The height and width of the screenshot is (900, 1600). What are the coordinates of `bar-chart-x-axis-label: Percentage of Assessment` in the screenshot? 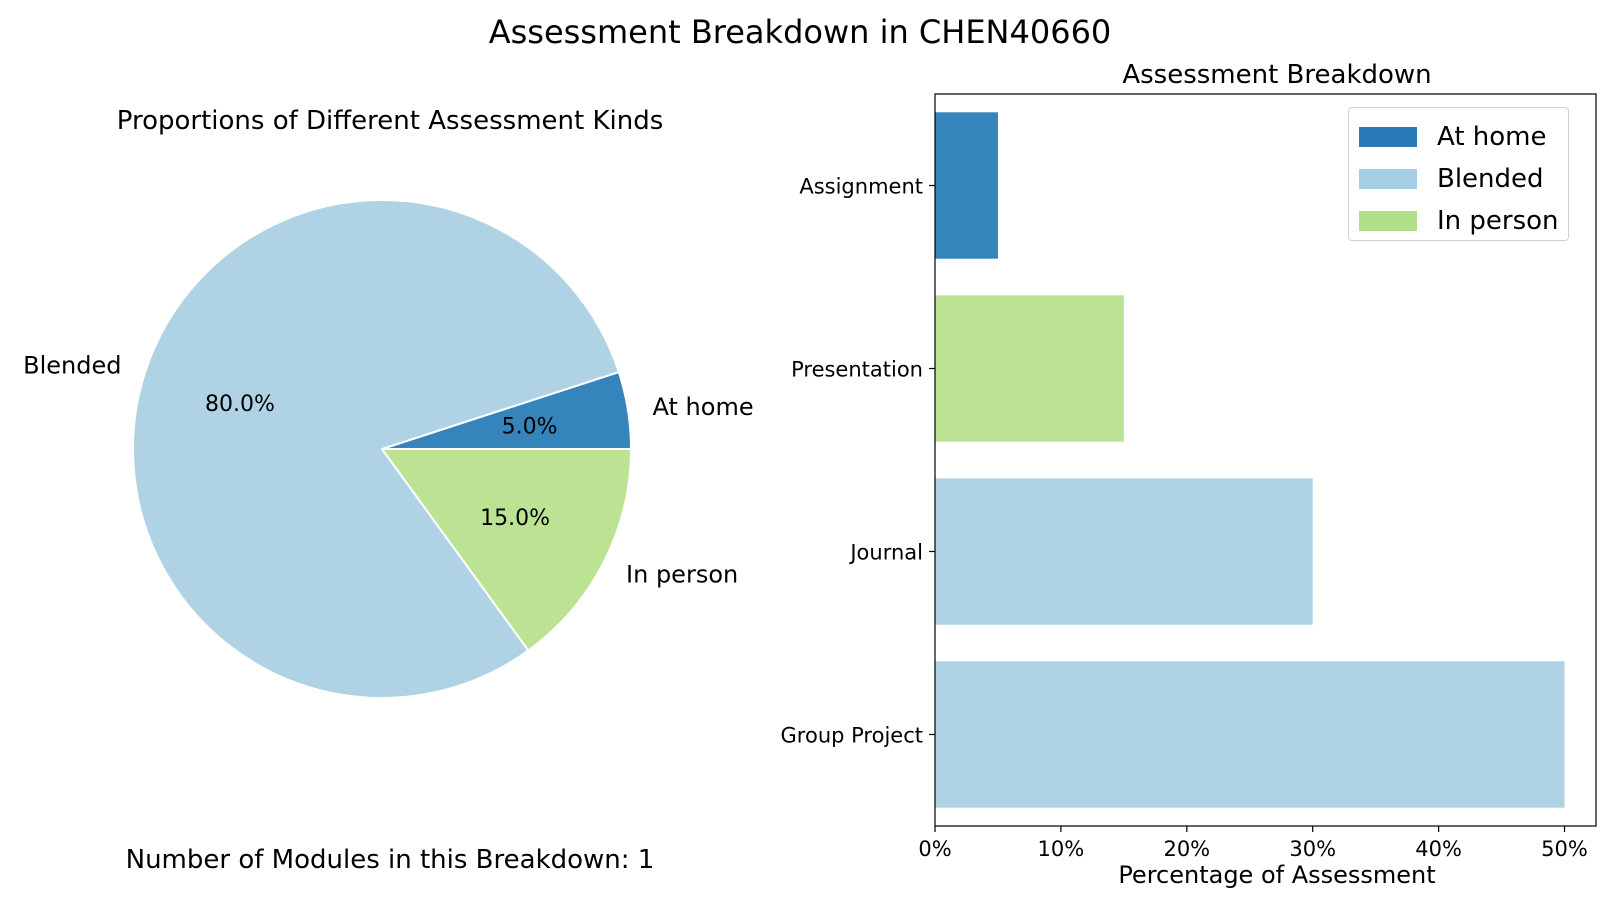 It's located at (1277, 875).